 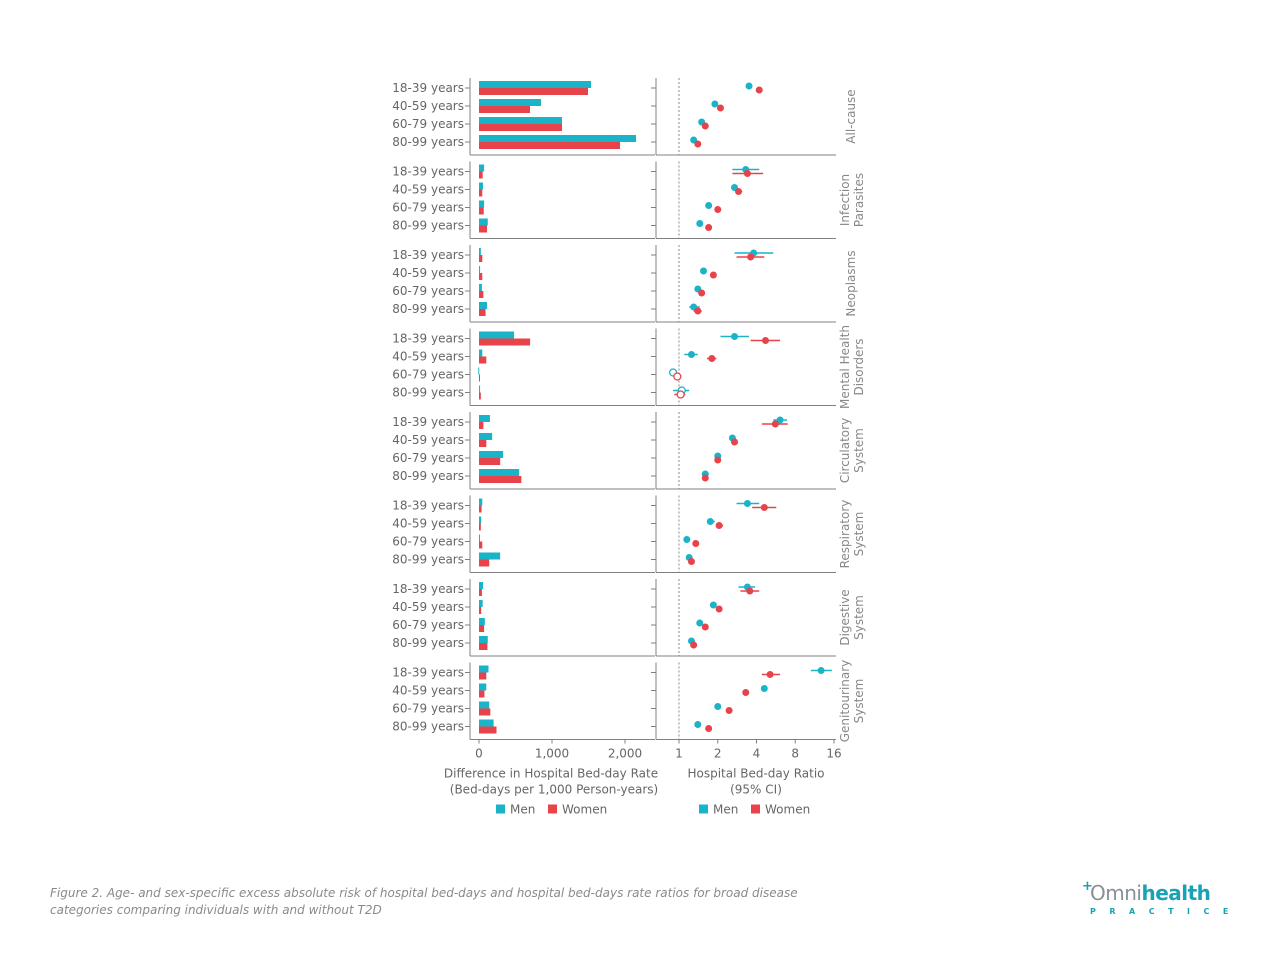 I want to click on panel-label: RespiratorySystem, so click(x=852, y=534).